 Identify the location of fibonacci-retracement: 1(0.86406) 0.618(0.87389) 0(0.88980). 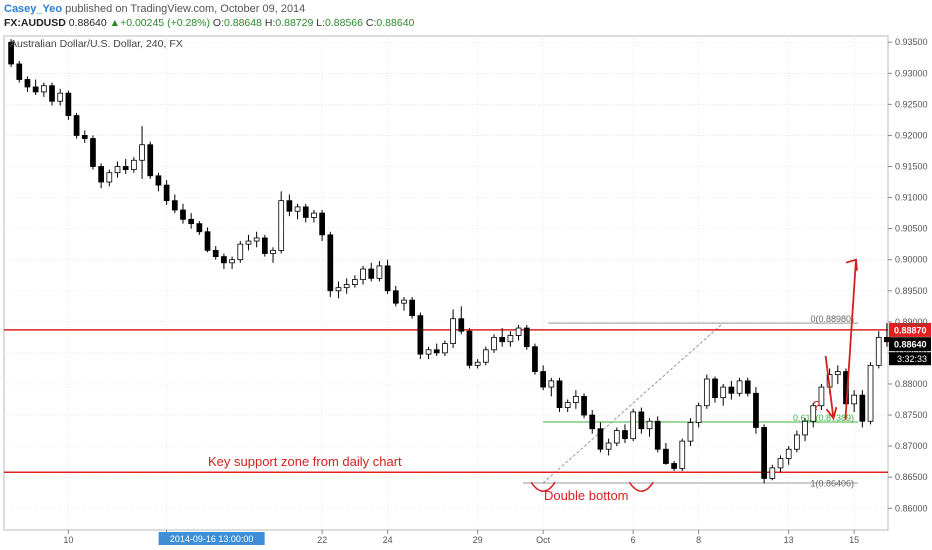
(690, 401).